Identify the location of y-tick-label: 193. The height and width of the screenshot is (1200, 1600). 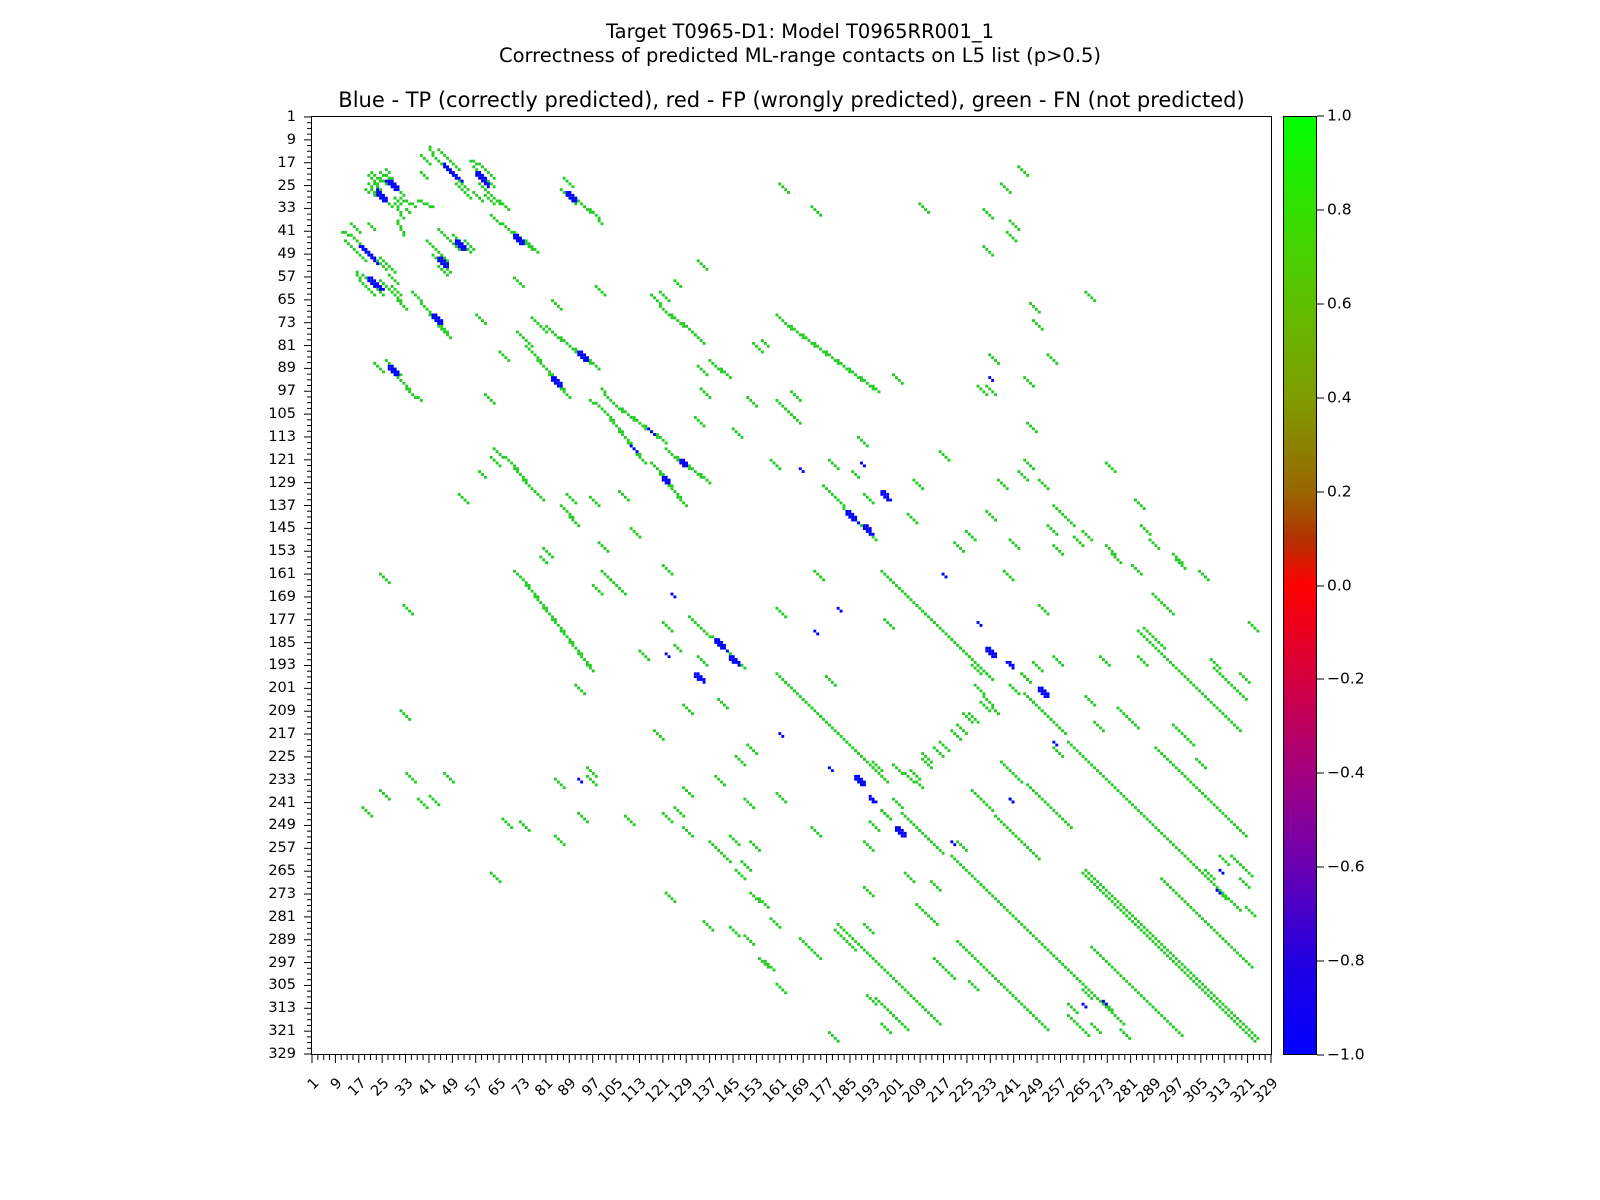
(282, 665).